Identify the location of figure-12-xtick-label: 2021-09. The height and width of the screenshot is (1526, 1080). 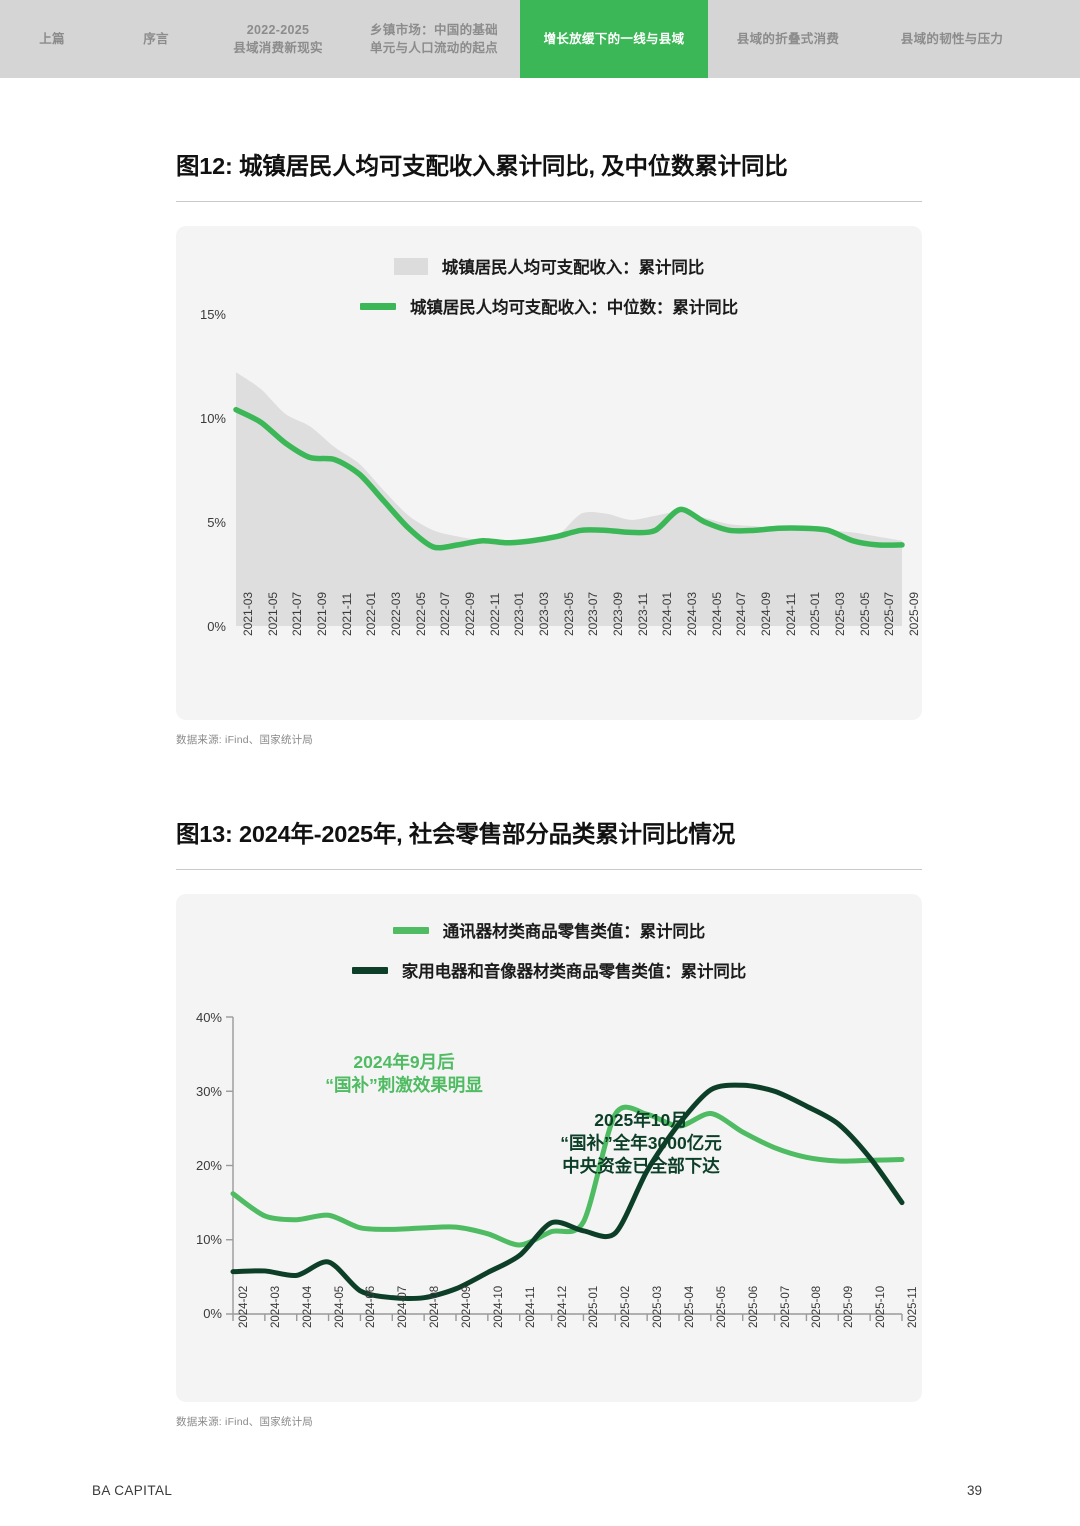
(322, 613).